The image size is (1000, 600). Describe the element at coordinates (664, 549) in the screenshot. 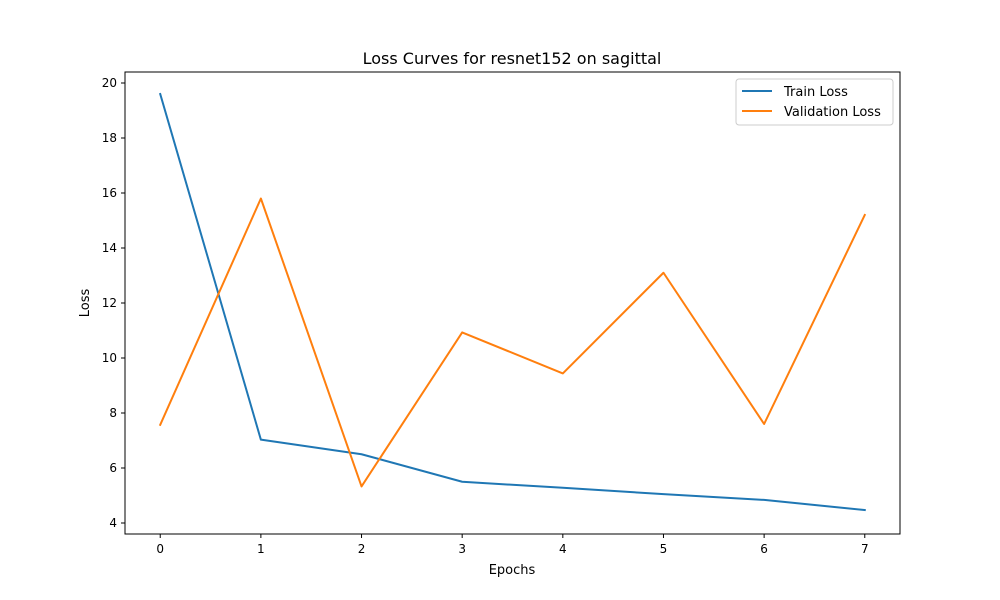

I see `x-tick-label: 5` at that location.